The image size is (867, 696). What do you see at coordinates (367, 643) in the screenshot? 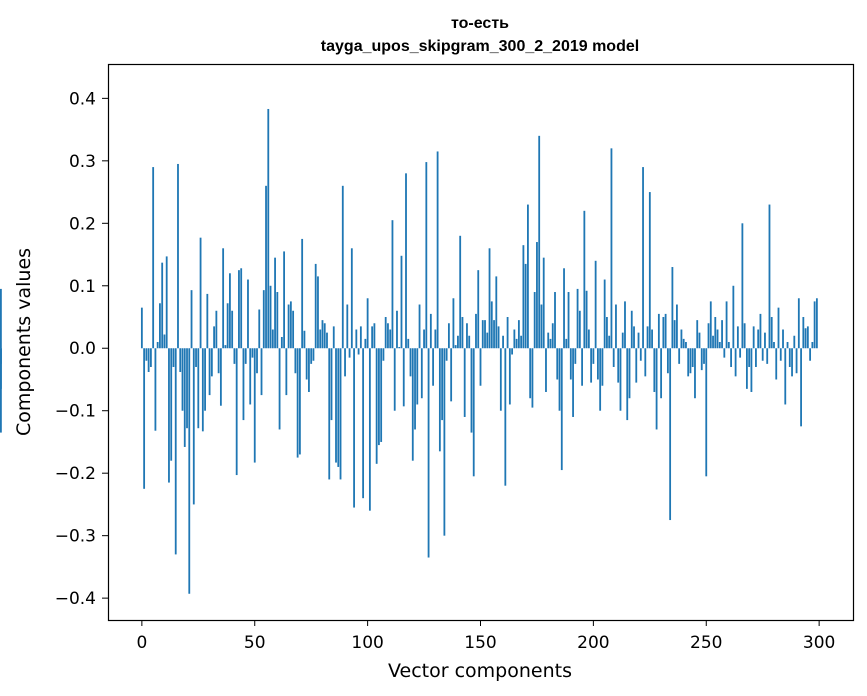
I see `x-tick-label: 100` at bounding box center [367, 643].